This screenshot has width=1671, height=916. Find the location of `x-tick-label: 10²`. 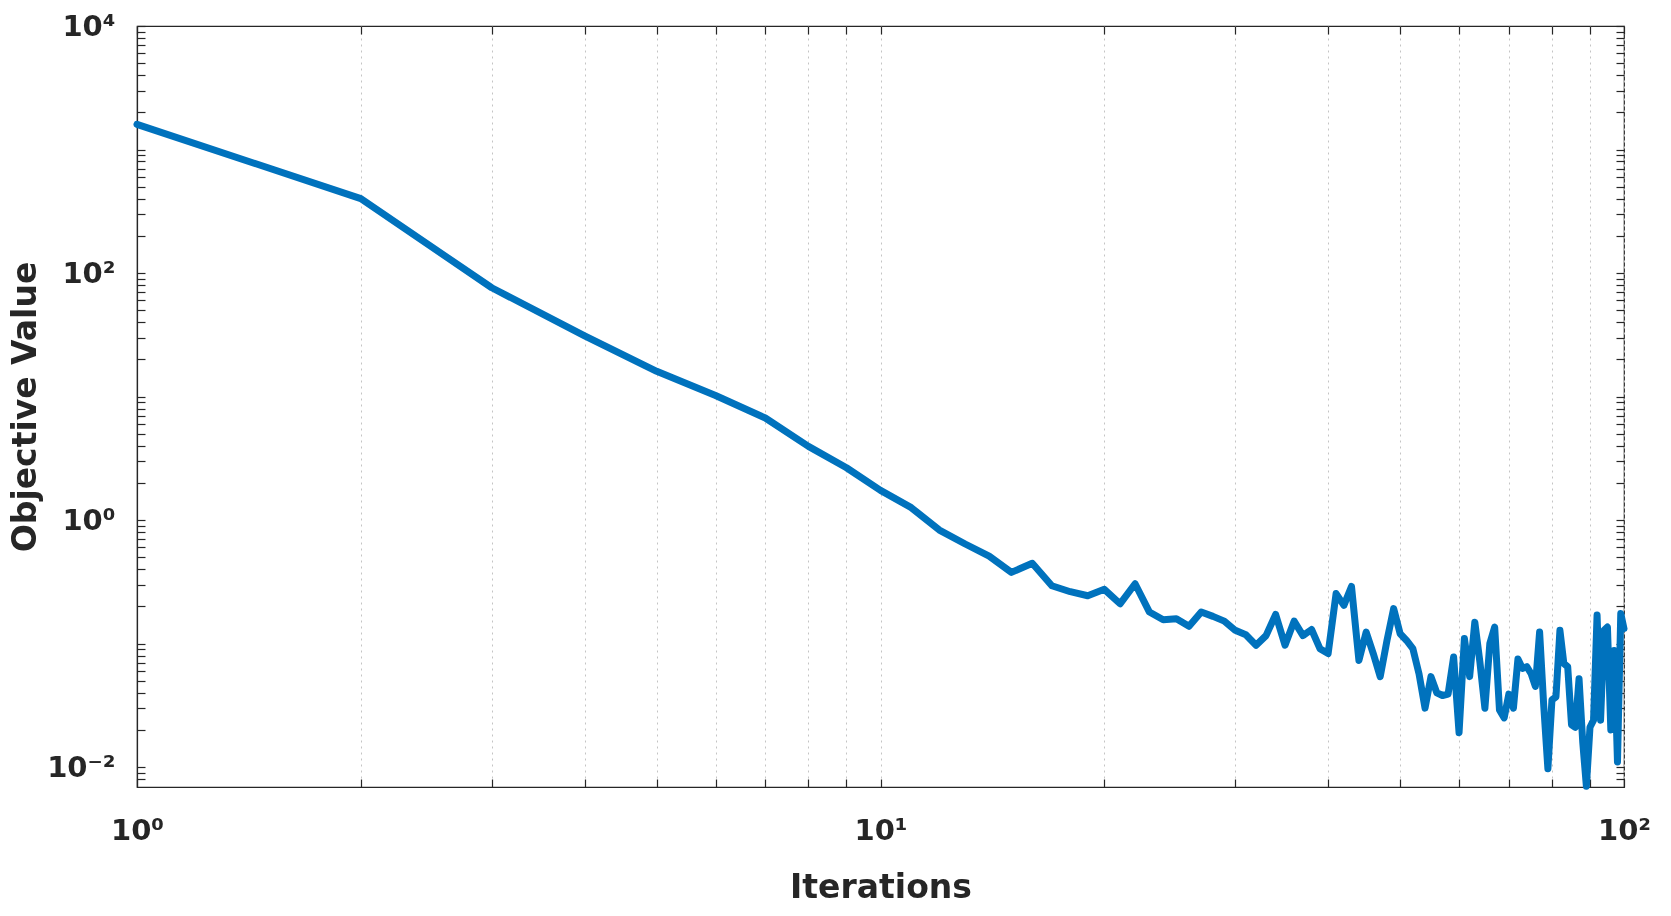

x-tick-label: 10² is located at coordinates (1624, 829).